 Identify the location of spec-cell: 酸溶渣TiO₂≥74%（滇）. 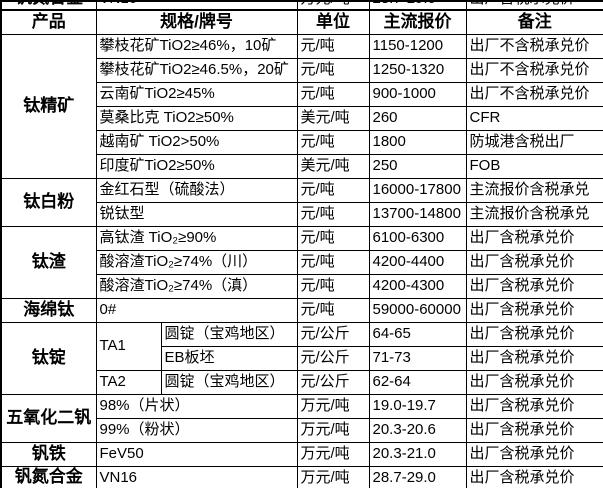
(196, 286).